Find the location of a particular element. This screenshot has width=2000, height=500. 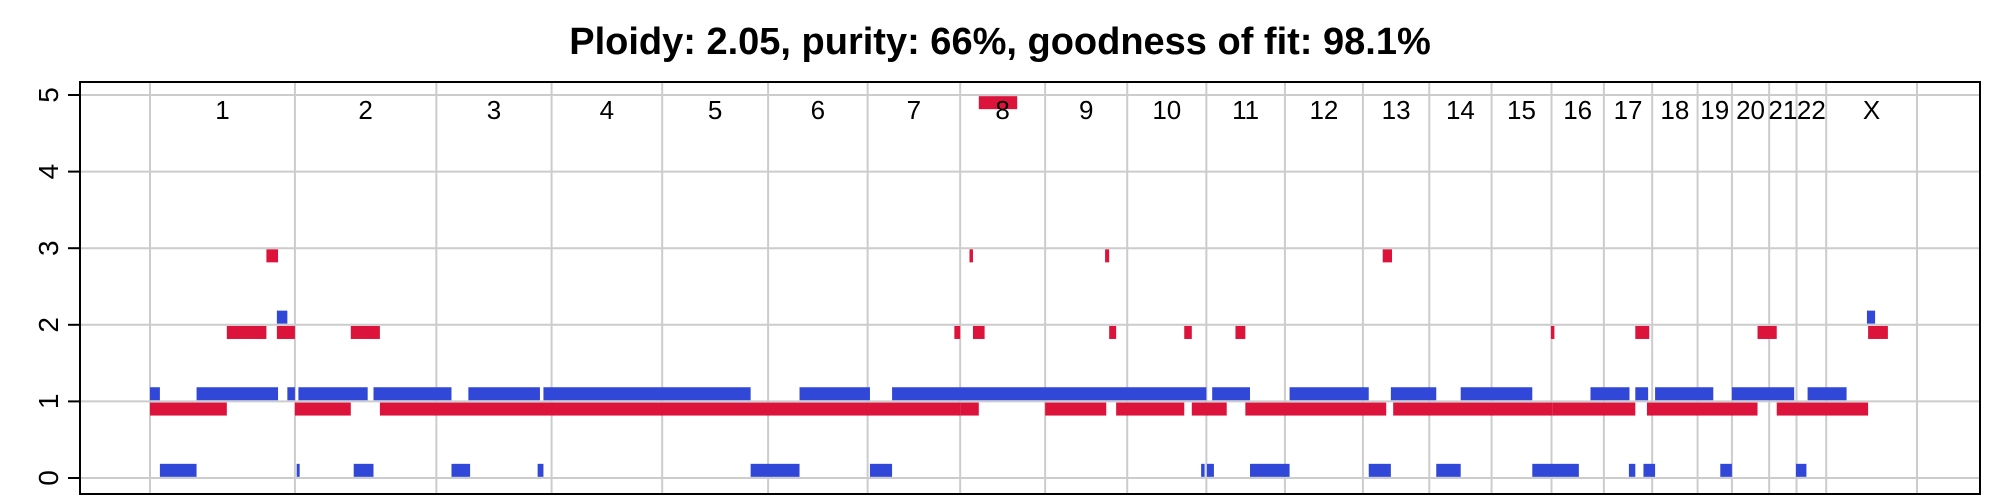

chromosome-label: 5 is located at coordinates (715, 110).